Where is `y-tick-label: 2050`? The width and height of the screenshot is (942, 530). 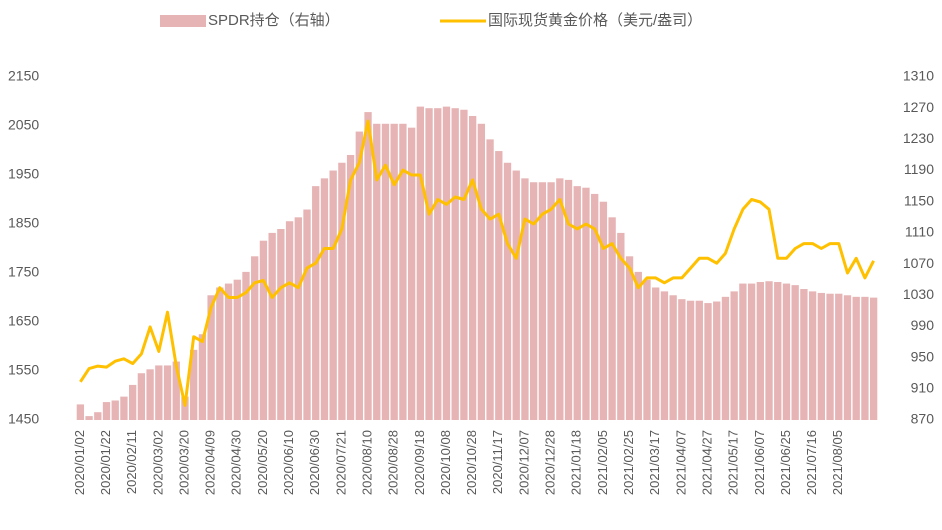
y-tick-label: 2050 is located at coordinates (23, 125).